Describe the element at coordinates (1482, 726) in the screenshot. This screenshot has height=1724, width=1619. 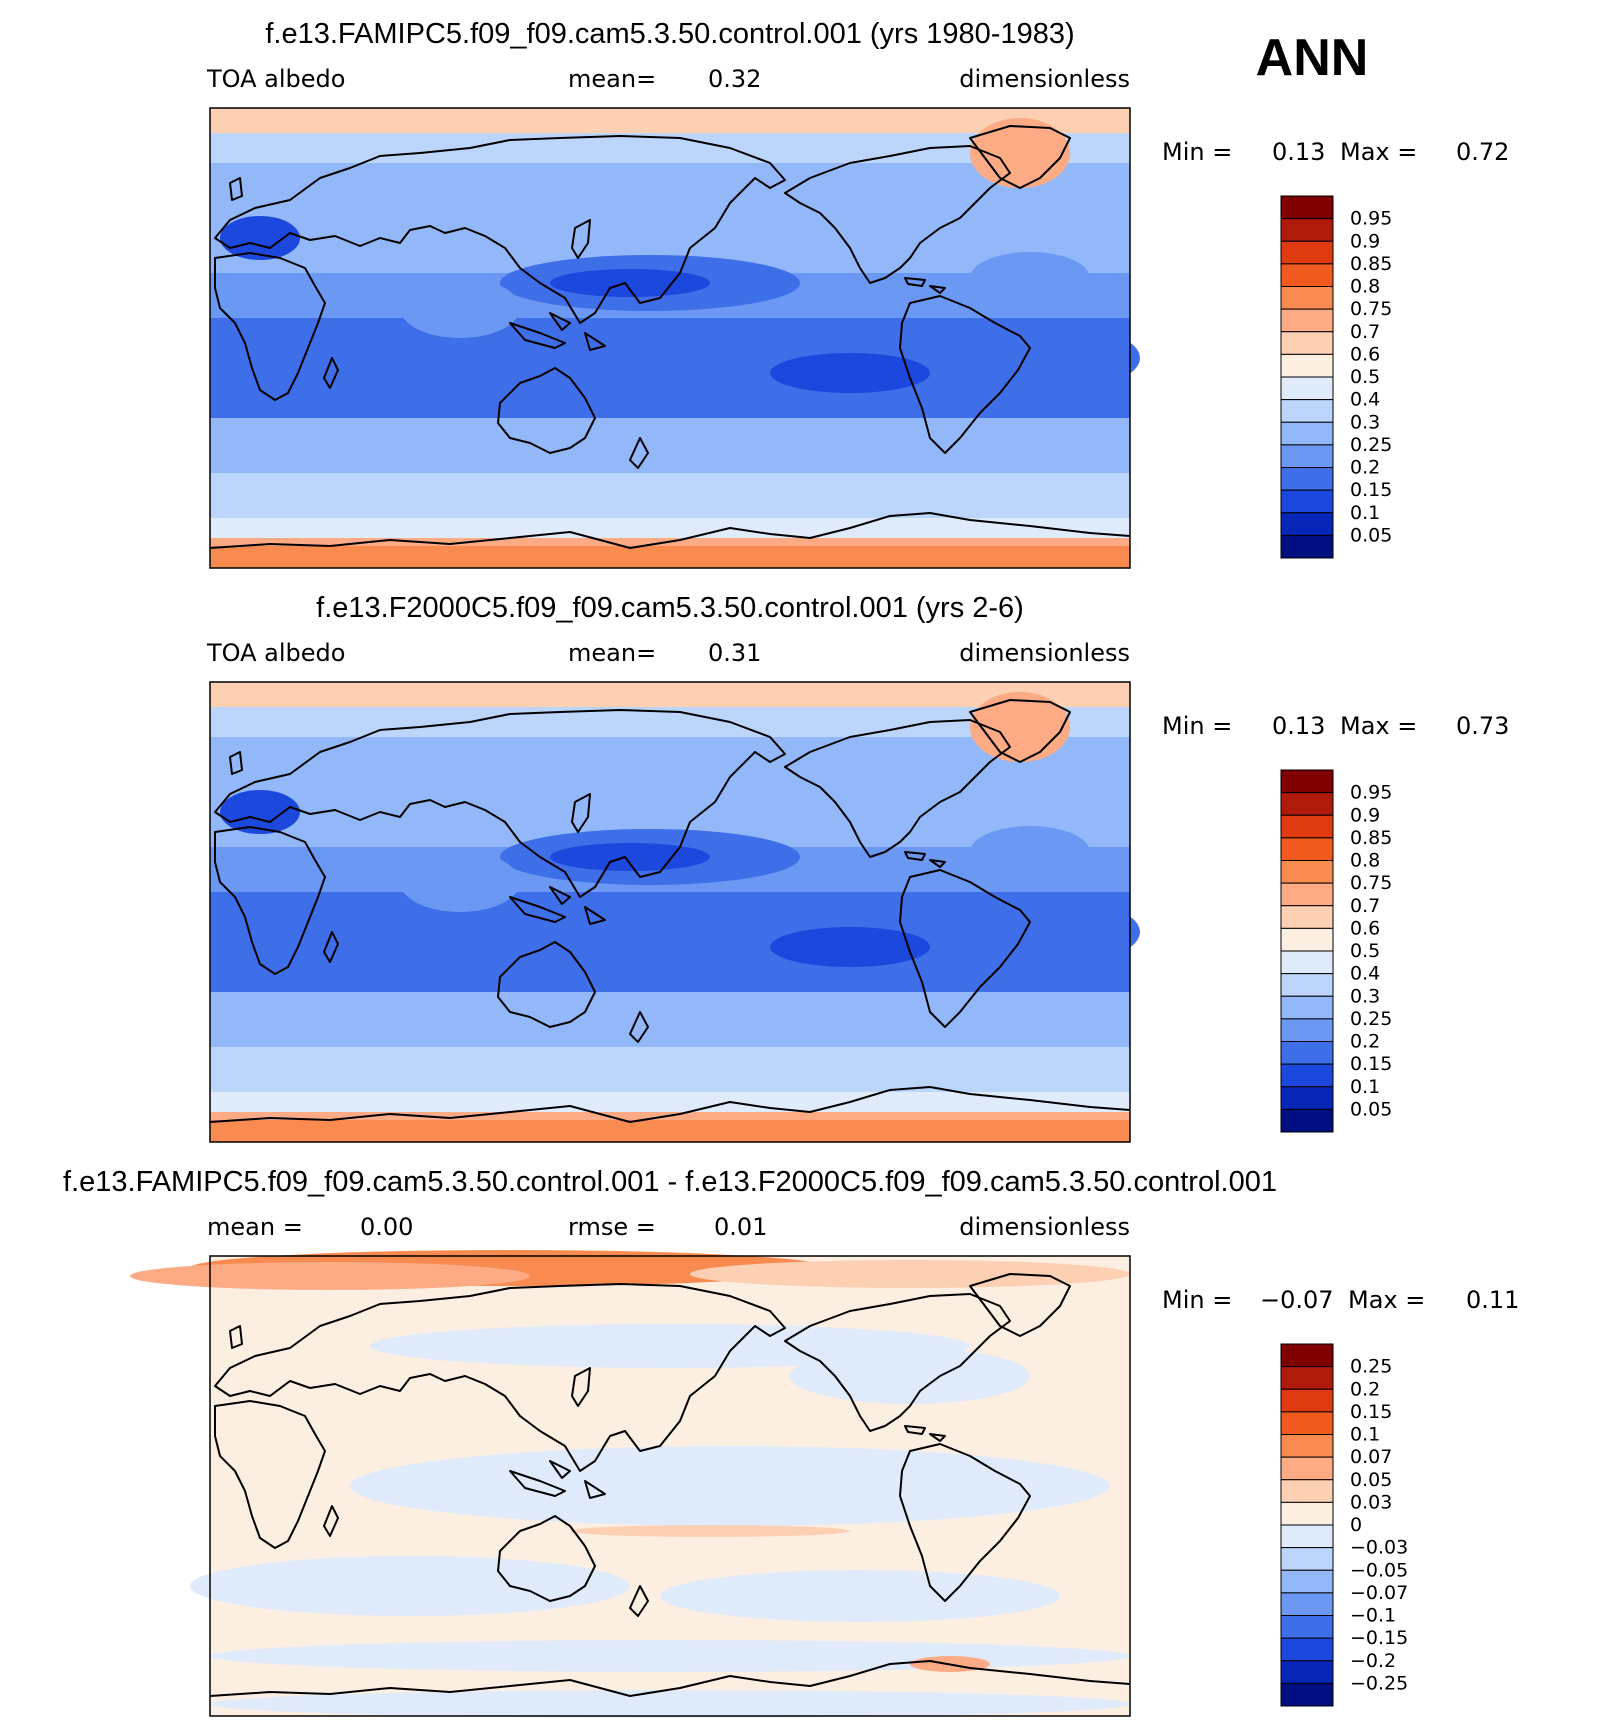
I see `max-value: 0.73` at that location.